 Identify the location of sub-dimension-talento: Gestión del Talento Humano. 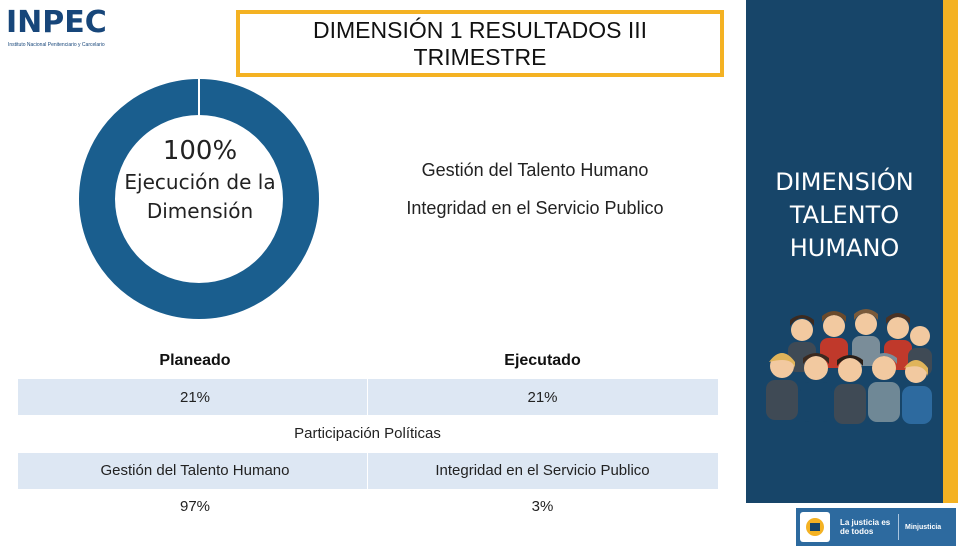
(535, 170).